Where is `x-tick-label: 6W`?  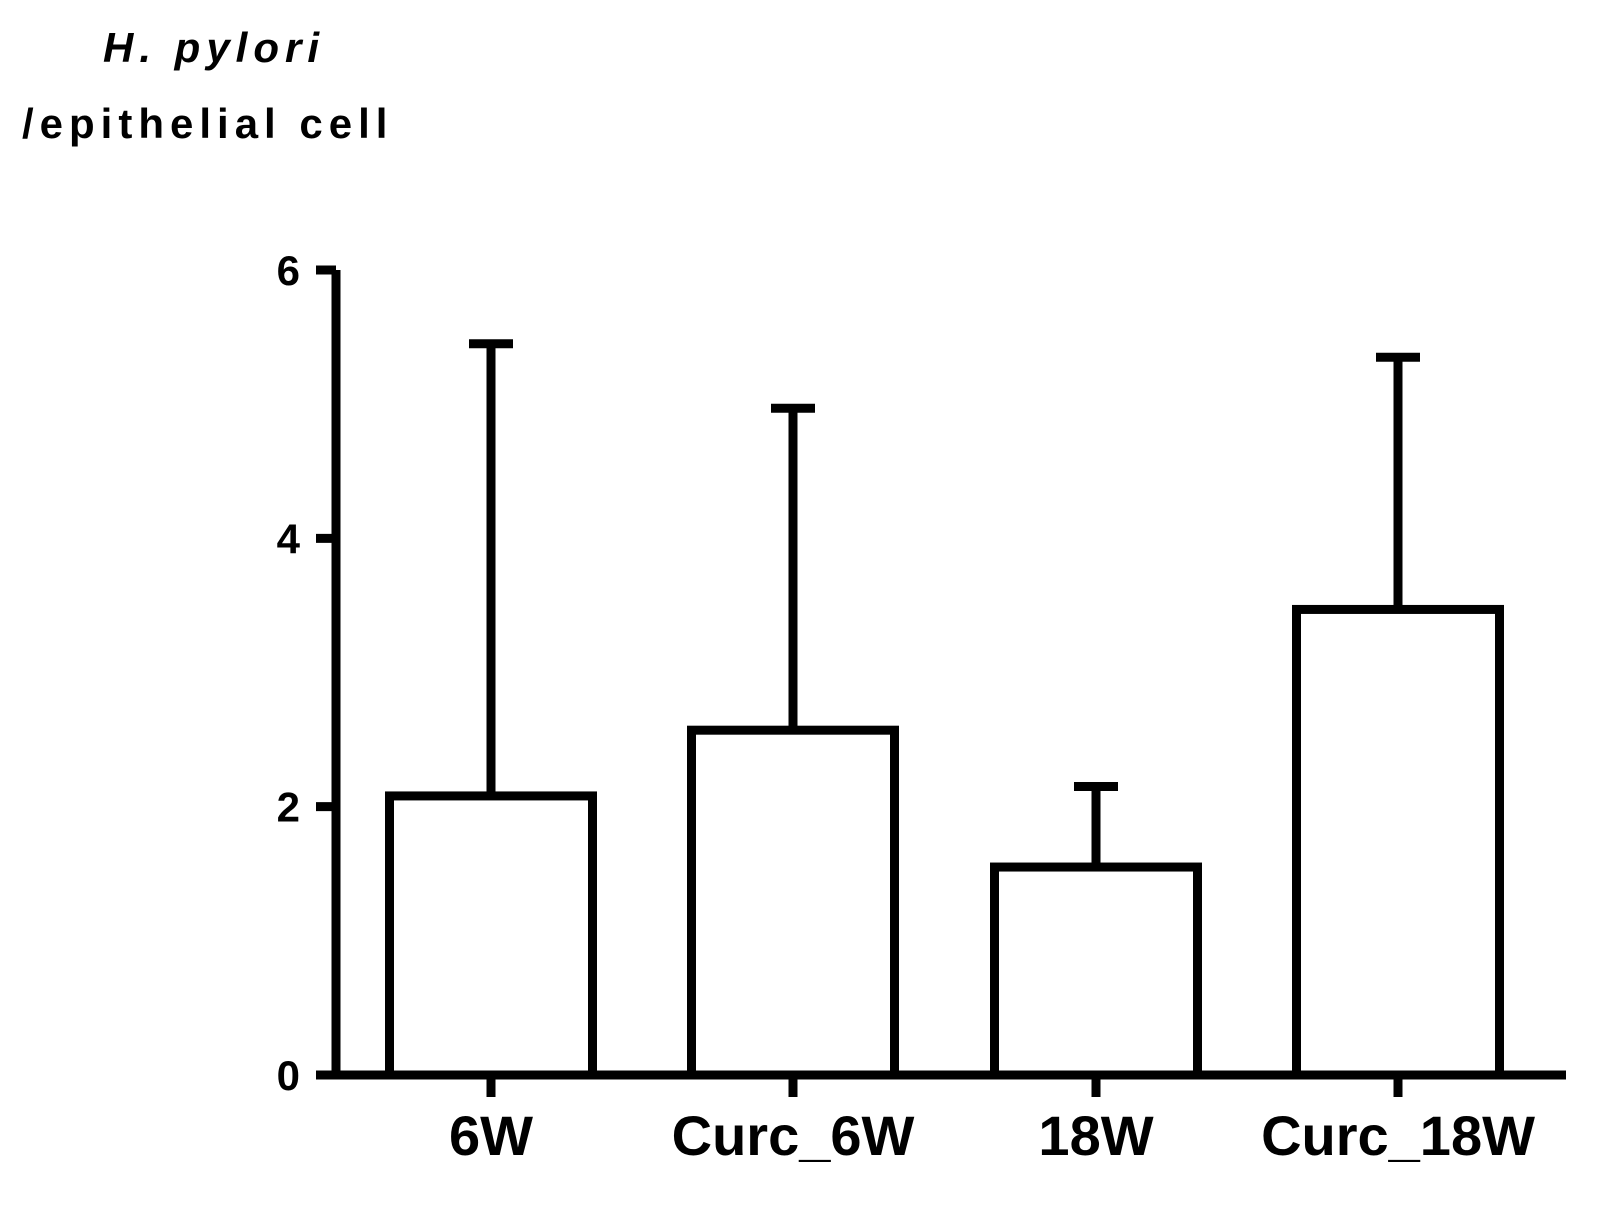
x-tick-label: 6W is located at coordinates (491, 1135).